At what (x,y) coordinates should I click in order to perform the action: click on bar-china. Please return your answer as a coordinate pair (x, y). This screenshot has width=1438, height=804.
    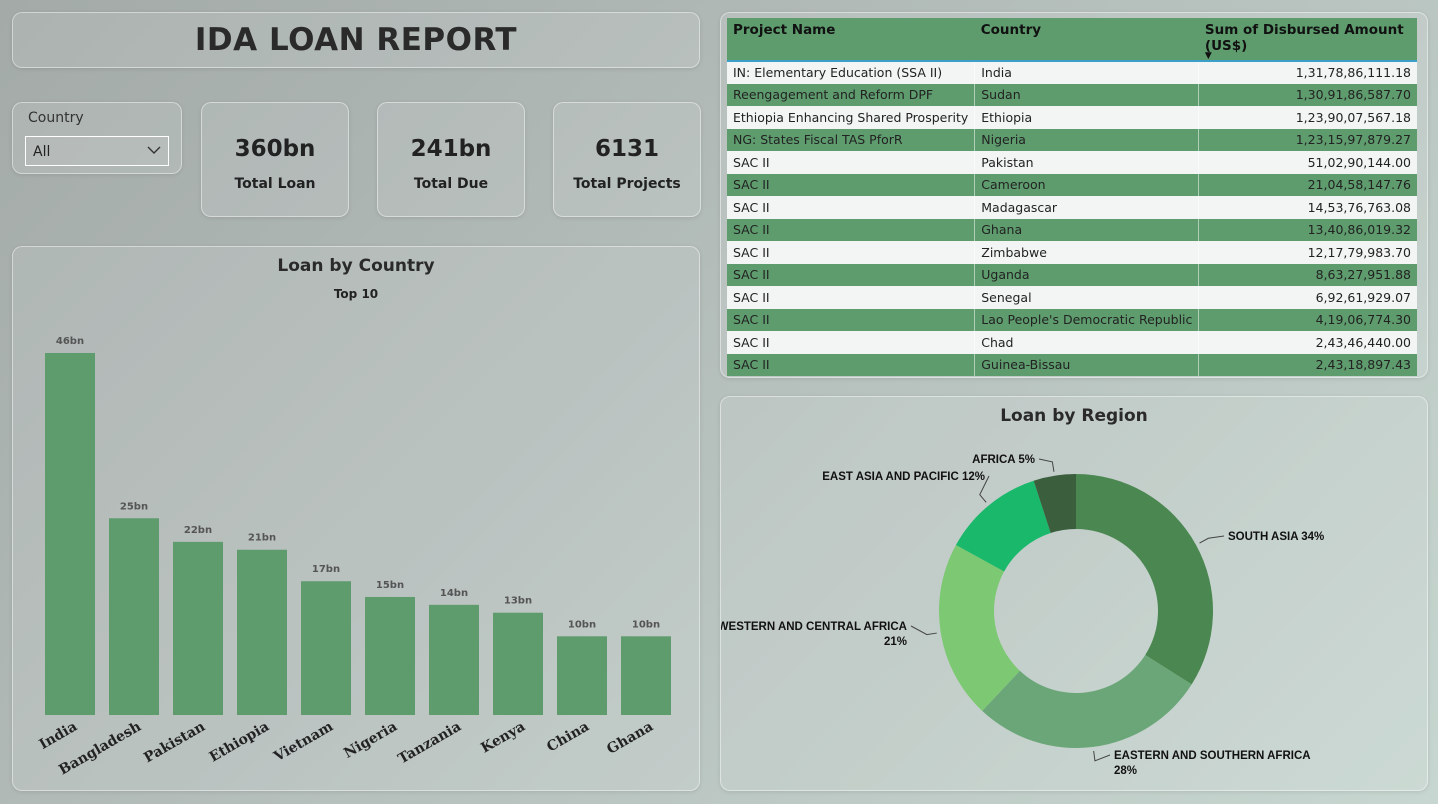
    Looking at the image, I should click on (582, 675).